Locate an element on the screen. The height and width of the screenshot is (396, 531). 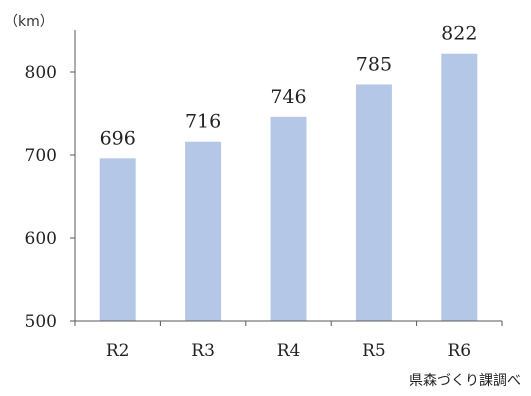
x-tick-group: R2 R3 R4 R5 R6 is located at coordinates (288, 341).